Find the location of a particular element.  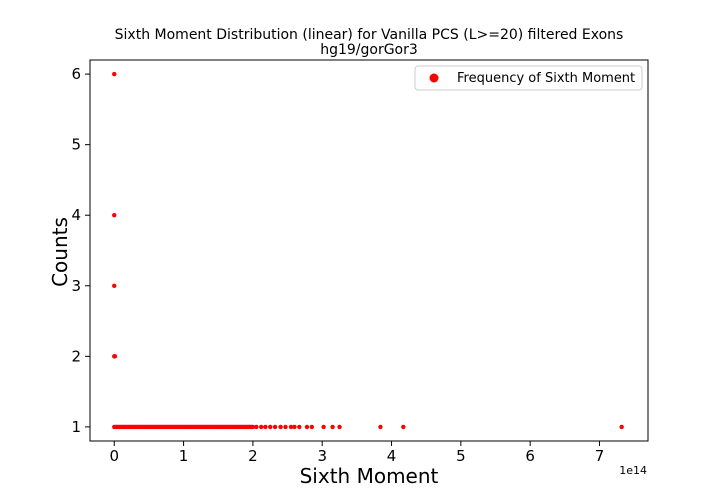

x-axis-label: Sixth Moment is located at coordinates (369, 476).